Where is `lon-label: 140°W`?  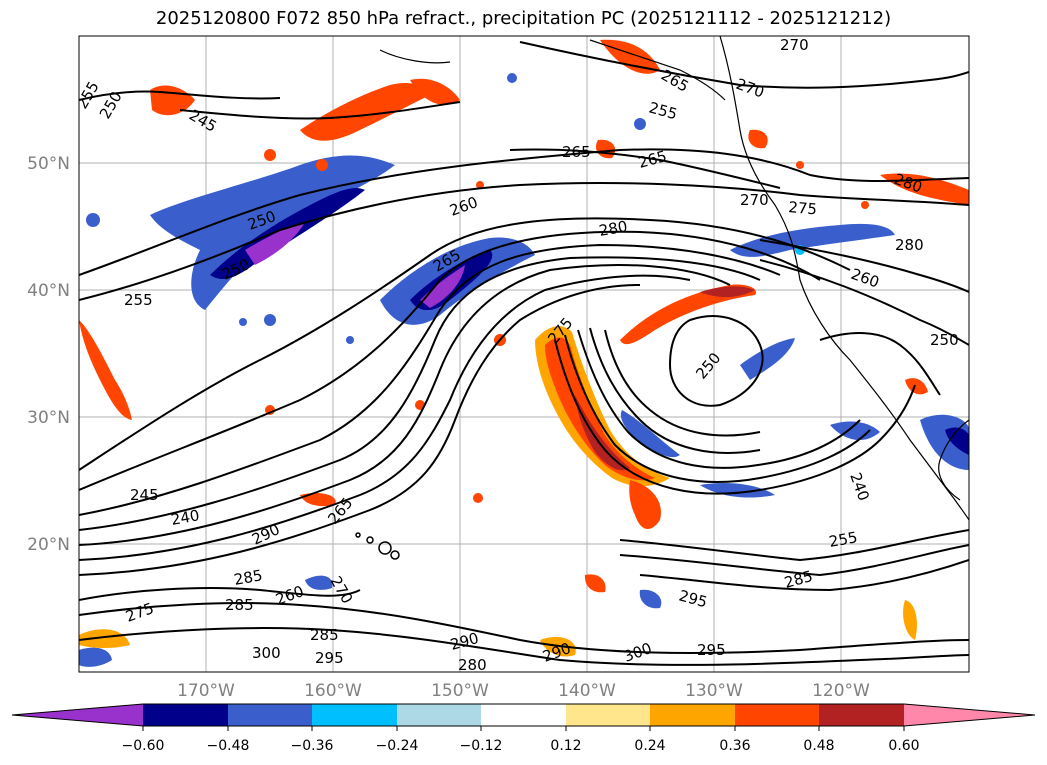
lon-label: 140°W is located at coordinates (587, 691).